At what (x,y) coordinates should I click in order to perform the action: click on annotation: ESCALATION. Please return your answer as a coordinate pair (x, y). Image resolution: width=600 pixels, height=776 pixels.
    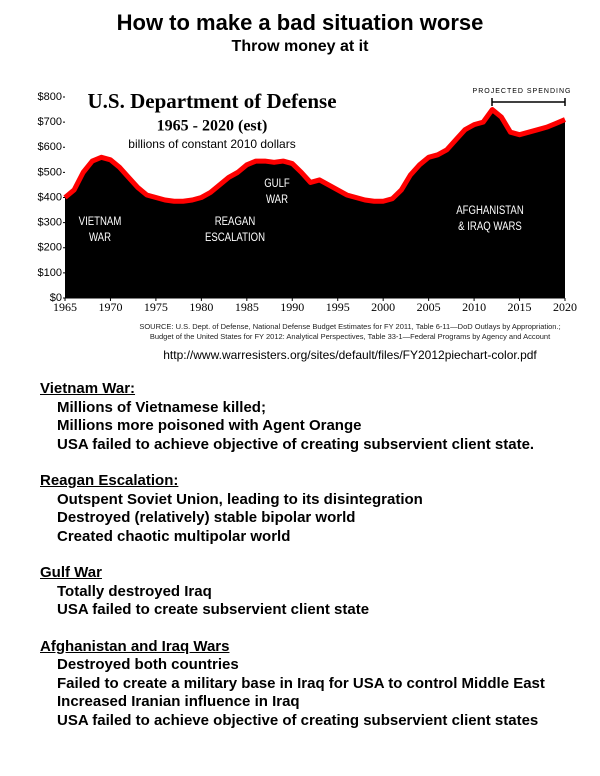
    Looking at the image, I should click on (235, 237).